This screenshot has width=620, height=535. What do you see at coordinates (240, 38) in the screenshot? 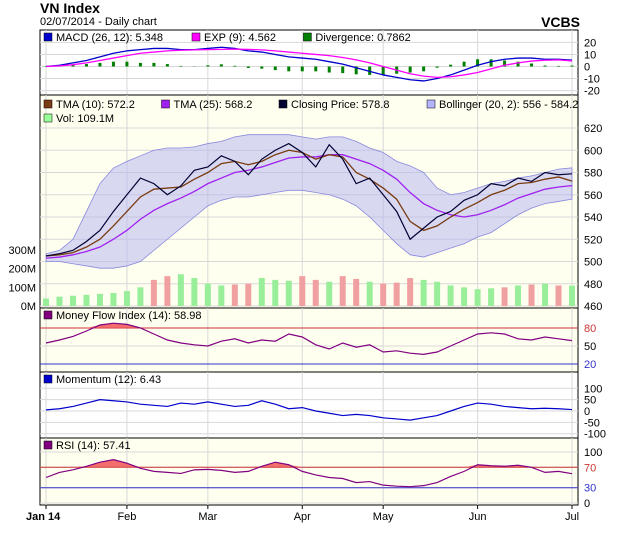
I see `legend-label: EXP (9): 4.562` at bounding box center [240, 38].